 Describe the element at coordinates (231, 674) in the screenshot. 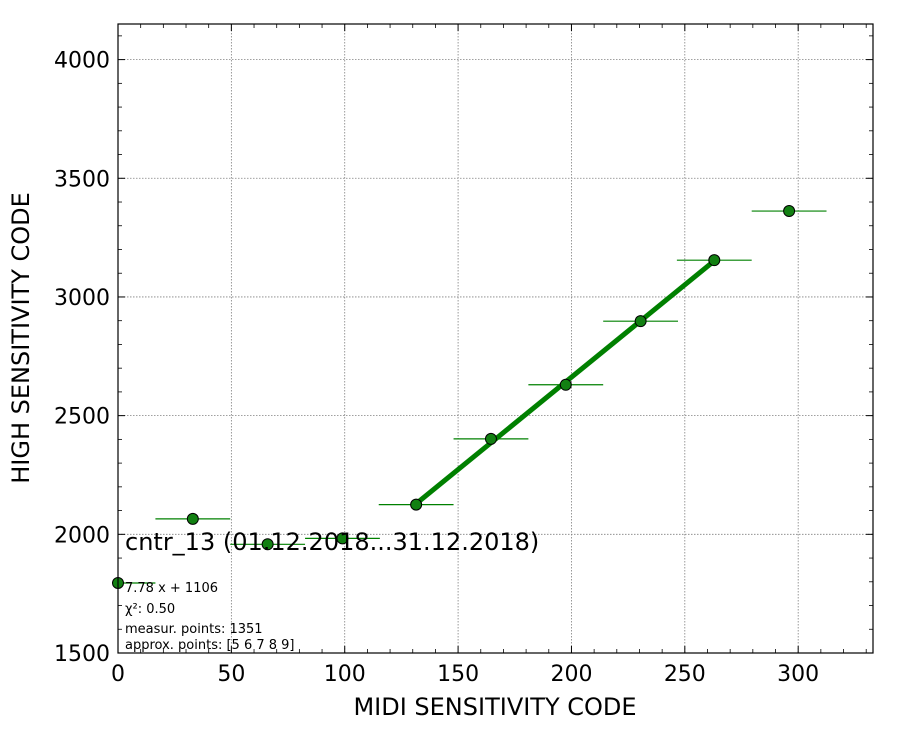

I see `x-tick-label: 50` at that location.